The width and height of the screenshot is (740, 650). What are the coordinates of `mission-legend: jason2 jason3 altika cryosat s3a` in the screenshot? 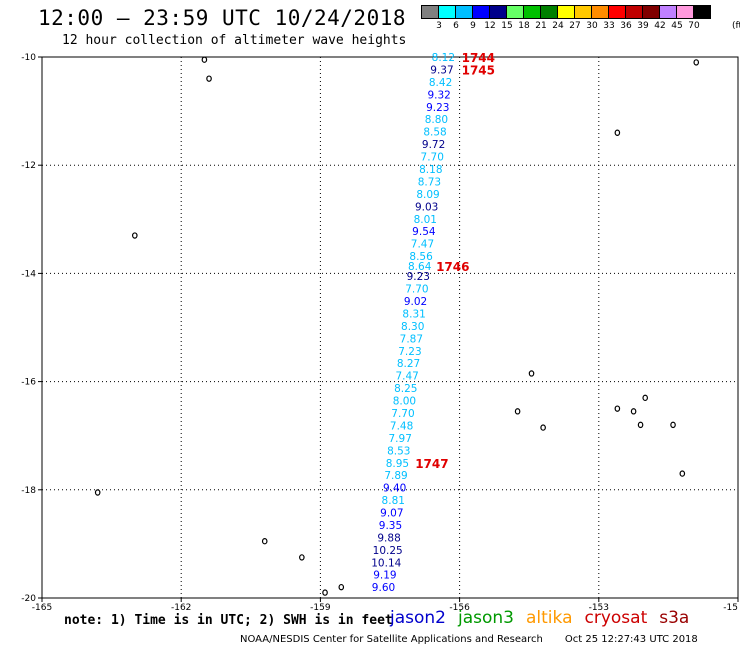 It's located at (545, 618).